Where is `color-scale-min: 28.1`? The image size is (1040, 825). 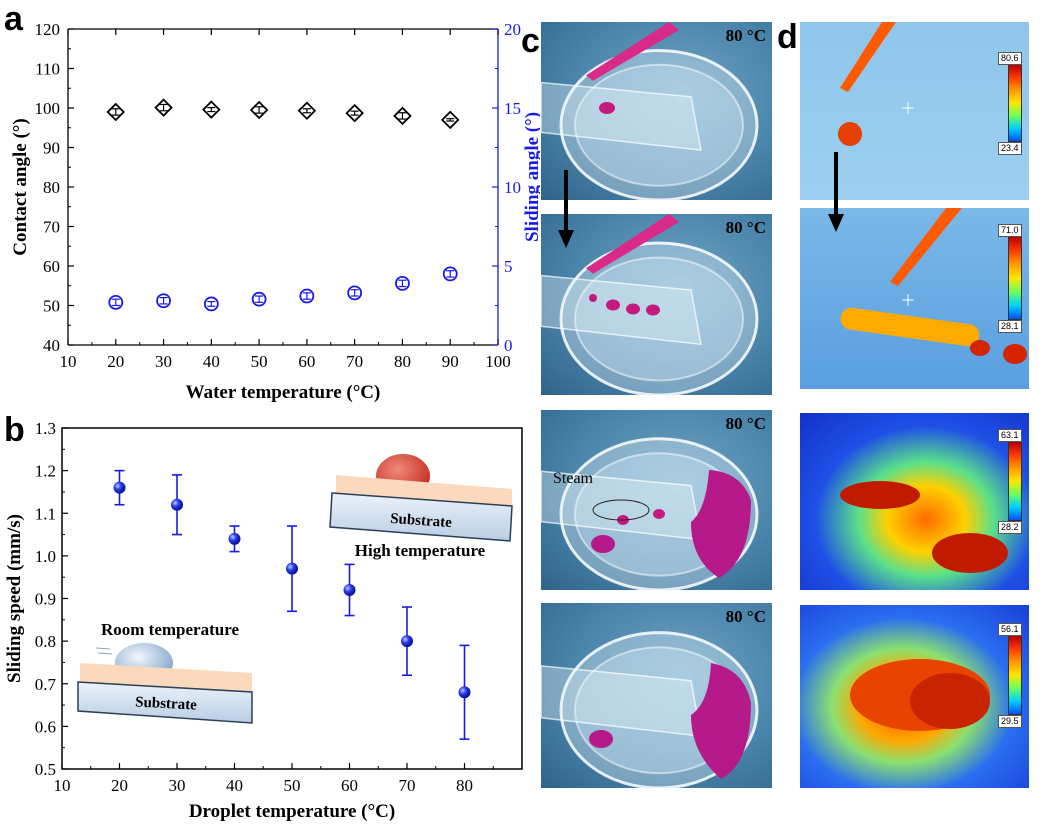 color-scale-min: 28.1 is located at coordinates (1010, 326).